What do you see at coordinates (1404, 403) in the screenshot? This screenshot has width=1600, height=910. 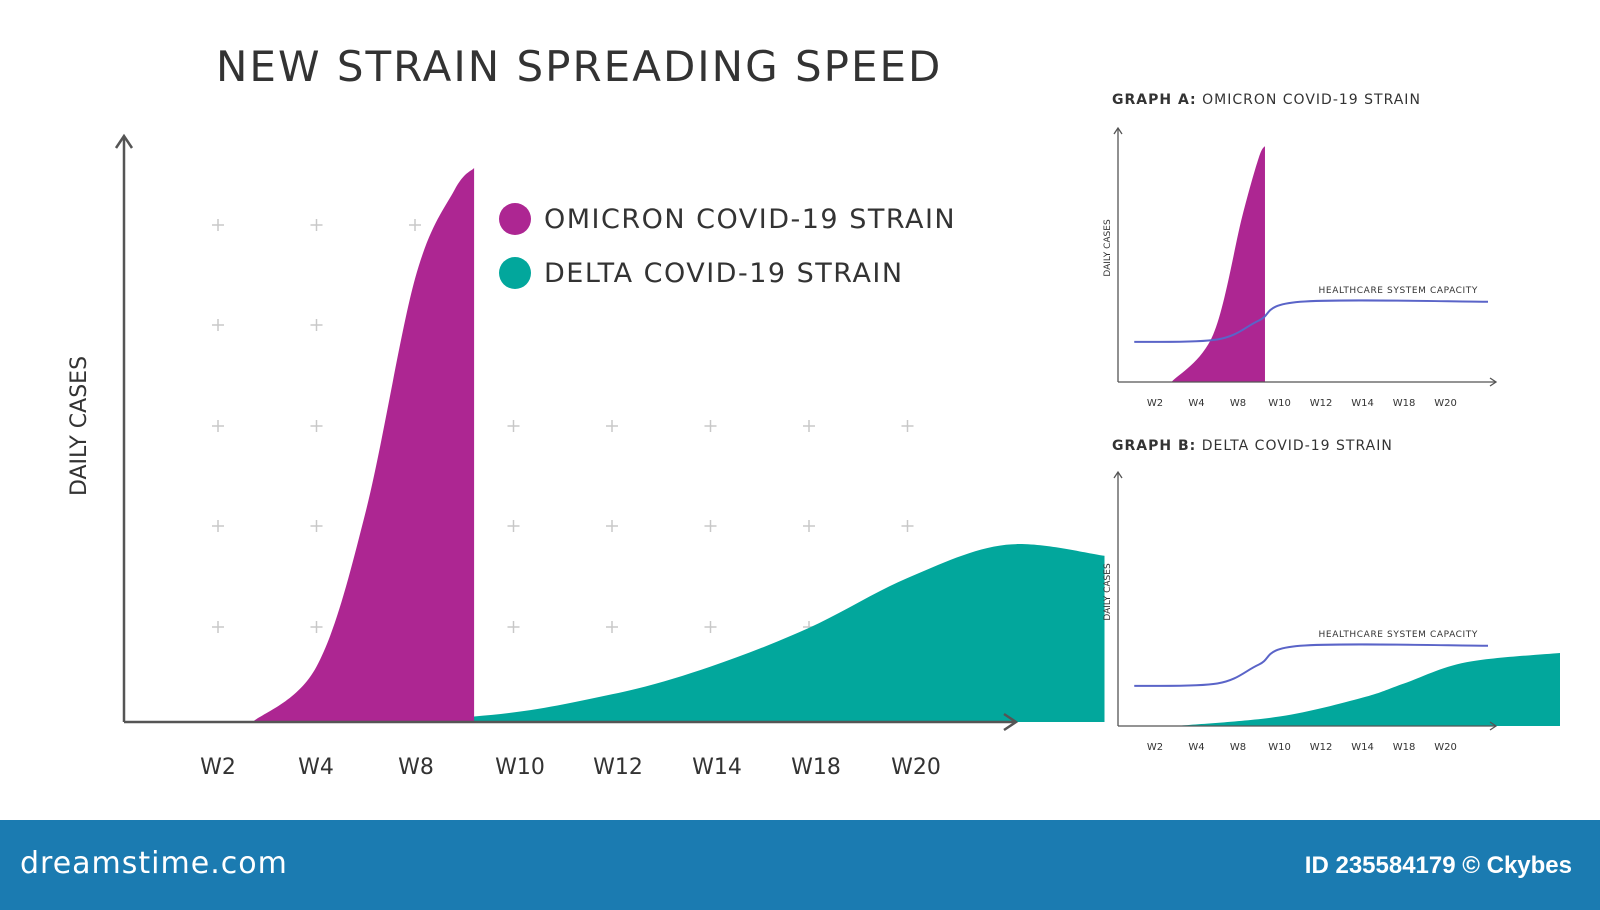 I see `graph-a-x-tick-label: W18` at bounding box center [1404, 403].